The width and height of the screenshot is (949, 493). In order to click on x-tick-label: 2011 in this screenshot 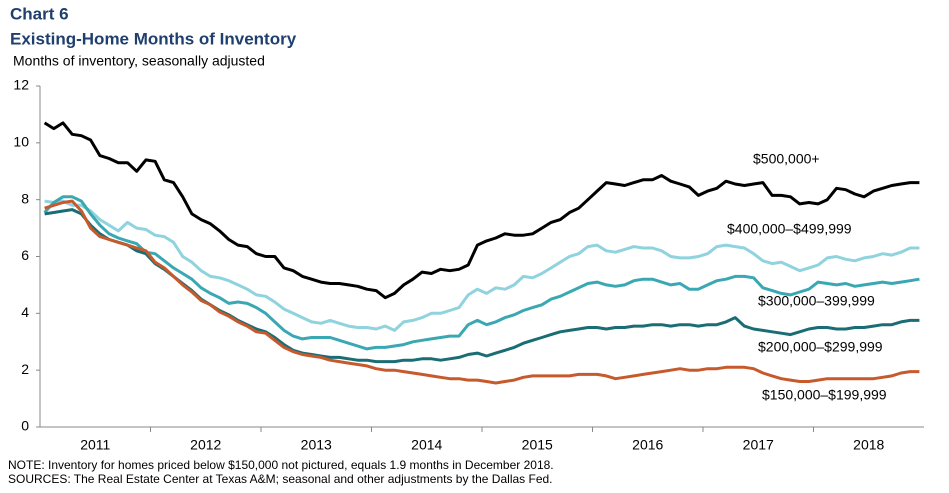, I will do `click(95, 445)`.